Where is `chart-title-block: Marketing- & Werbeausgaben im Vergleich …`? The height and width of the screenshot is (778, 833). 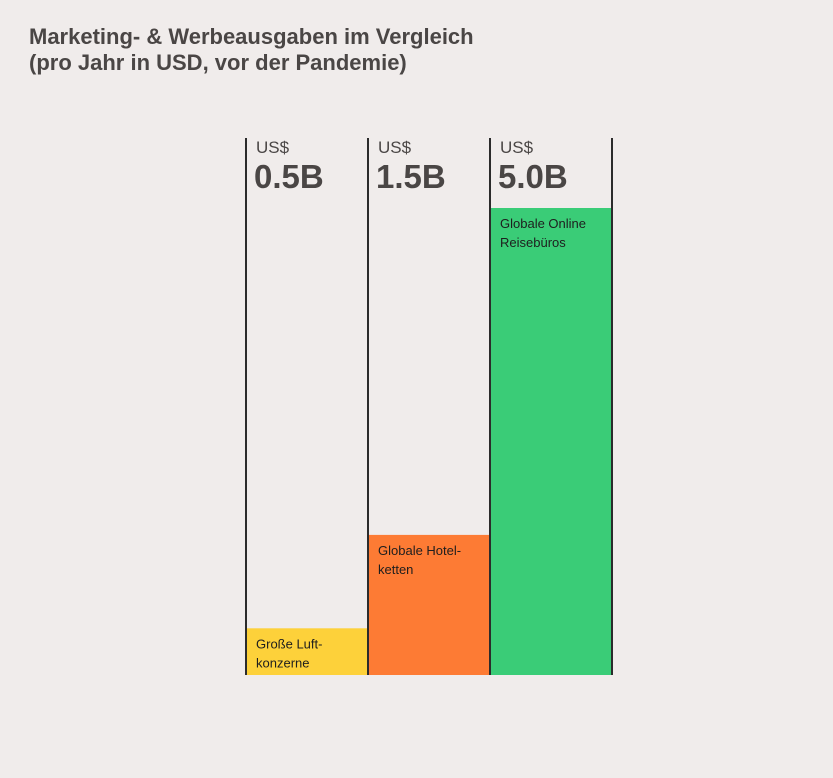
chart-title-block: Marketing- & Werbeausgaben im Vergleich … is located at coordinates (251, 50).